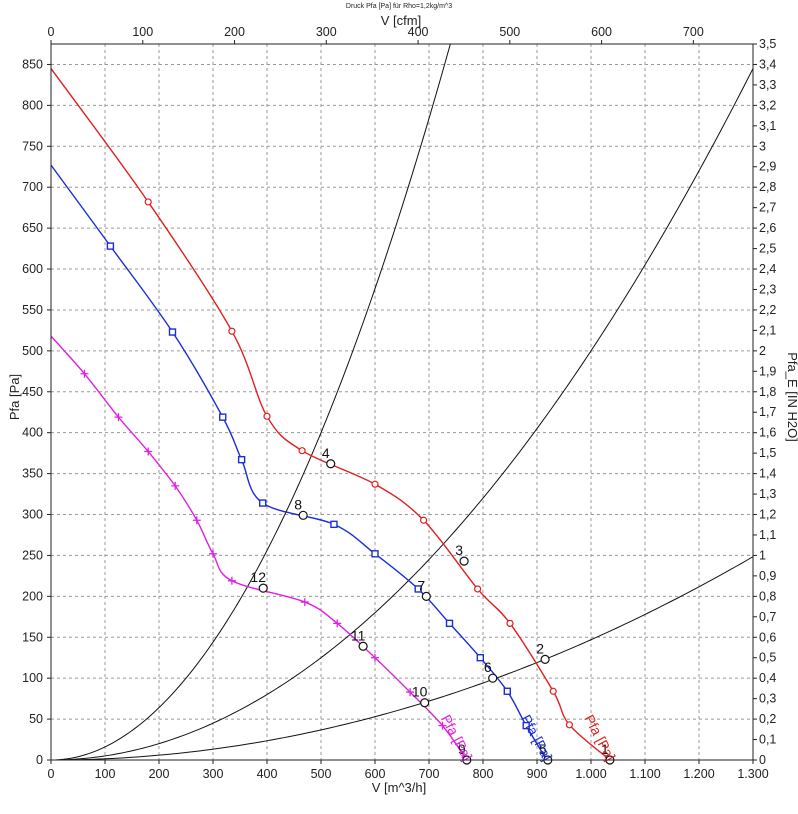  What do you see at coordinates (590, 774) in the screenshot?
I see `x-tick-label: 1.000` at bounding box center [590, 774].